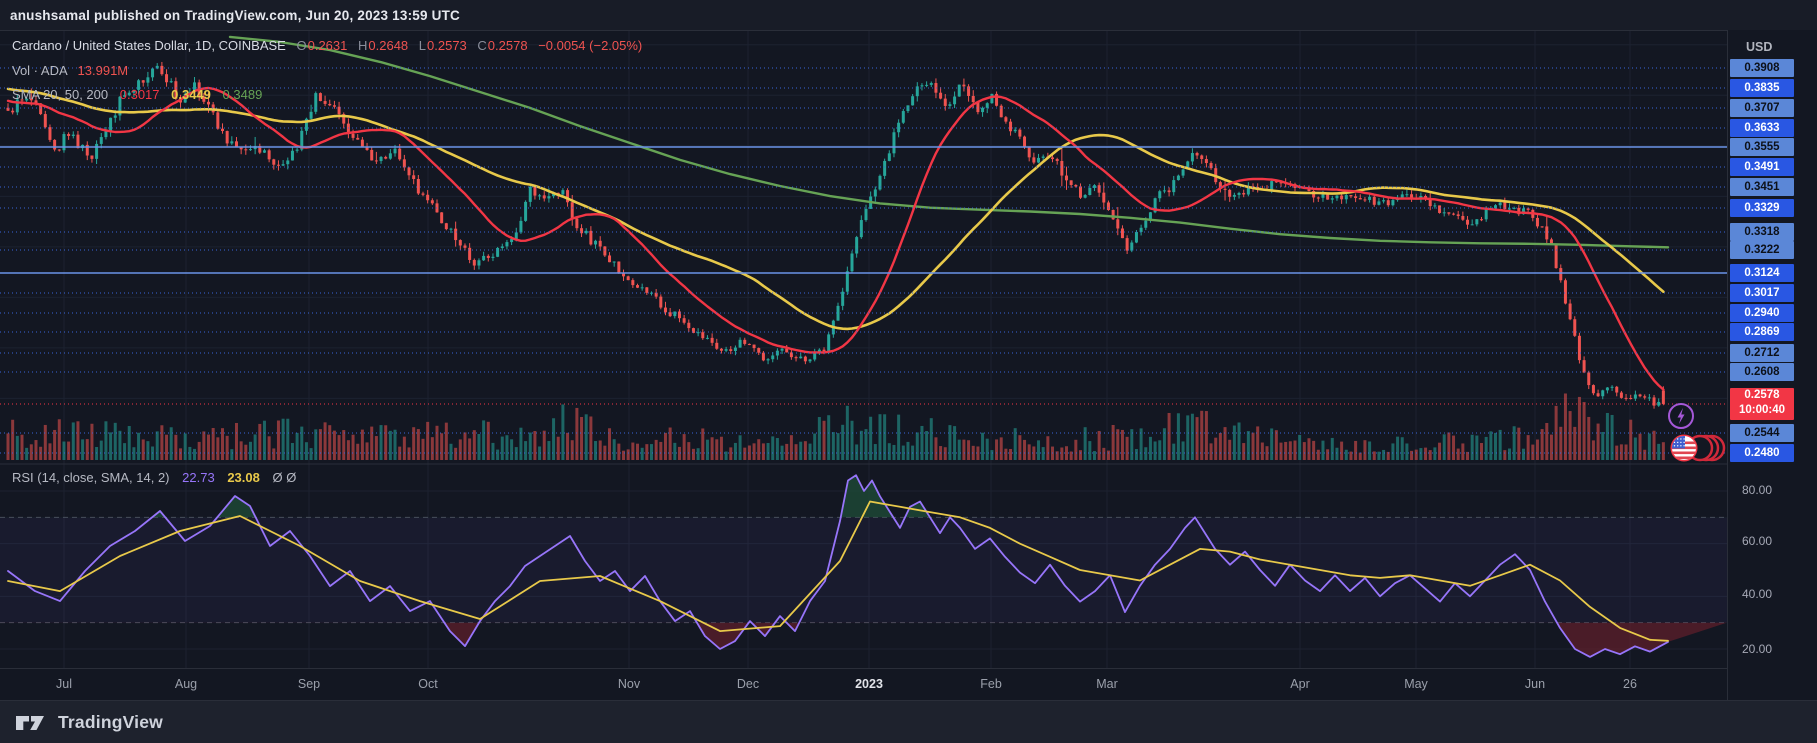 The image size is (1817, 743). What do you see at coordinates (1762, 250) in the screenshot?
I see `price-axis-label: 0.3222` at bounding box center [1762, 250].